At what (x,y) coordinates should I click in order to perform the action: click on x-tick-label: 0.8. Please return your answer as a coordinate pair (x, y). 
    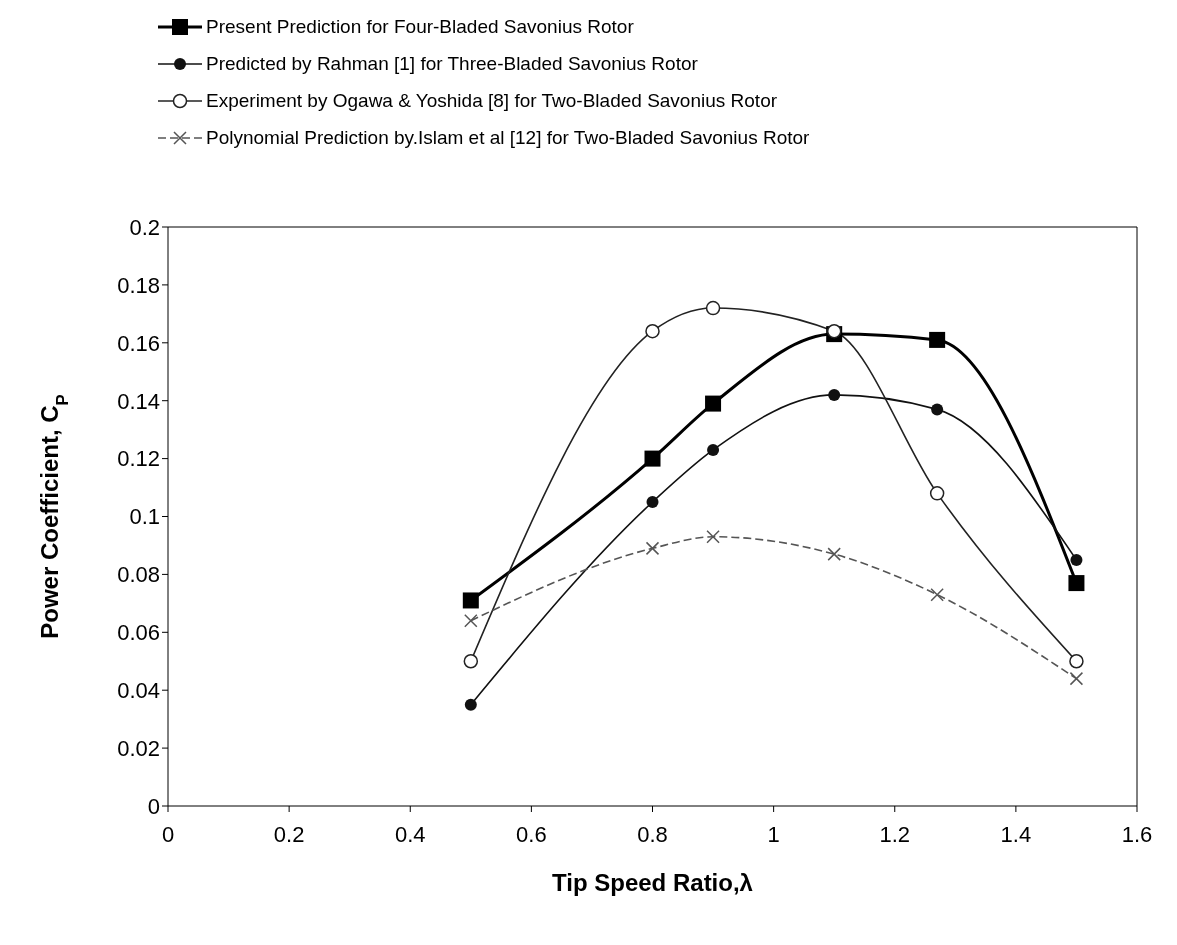
    Looking at the image, I should click on (652, 834).